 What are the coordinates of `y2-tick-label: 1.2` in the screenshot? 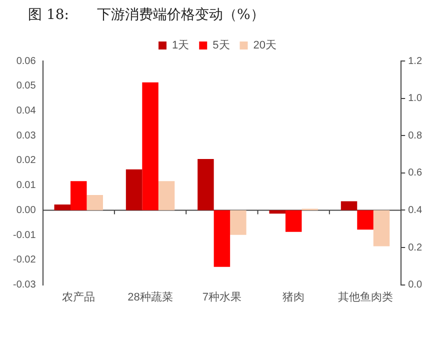 It's located at (415, 61).